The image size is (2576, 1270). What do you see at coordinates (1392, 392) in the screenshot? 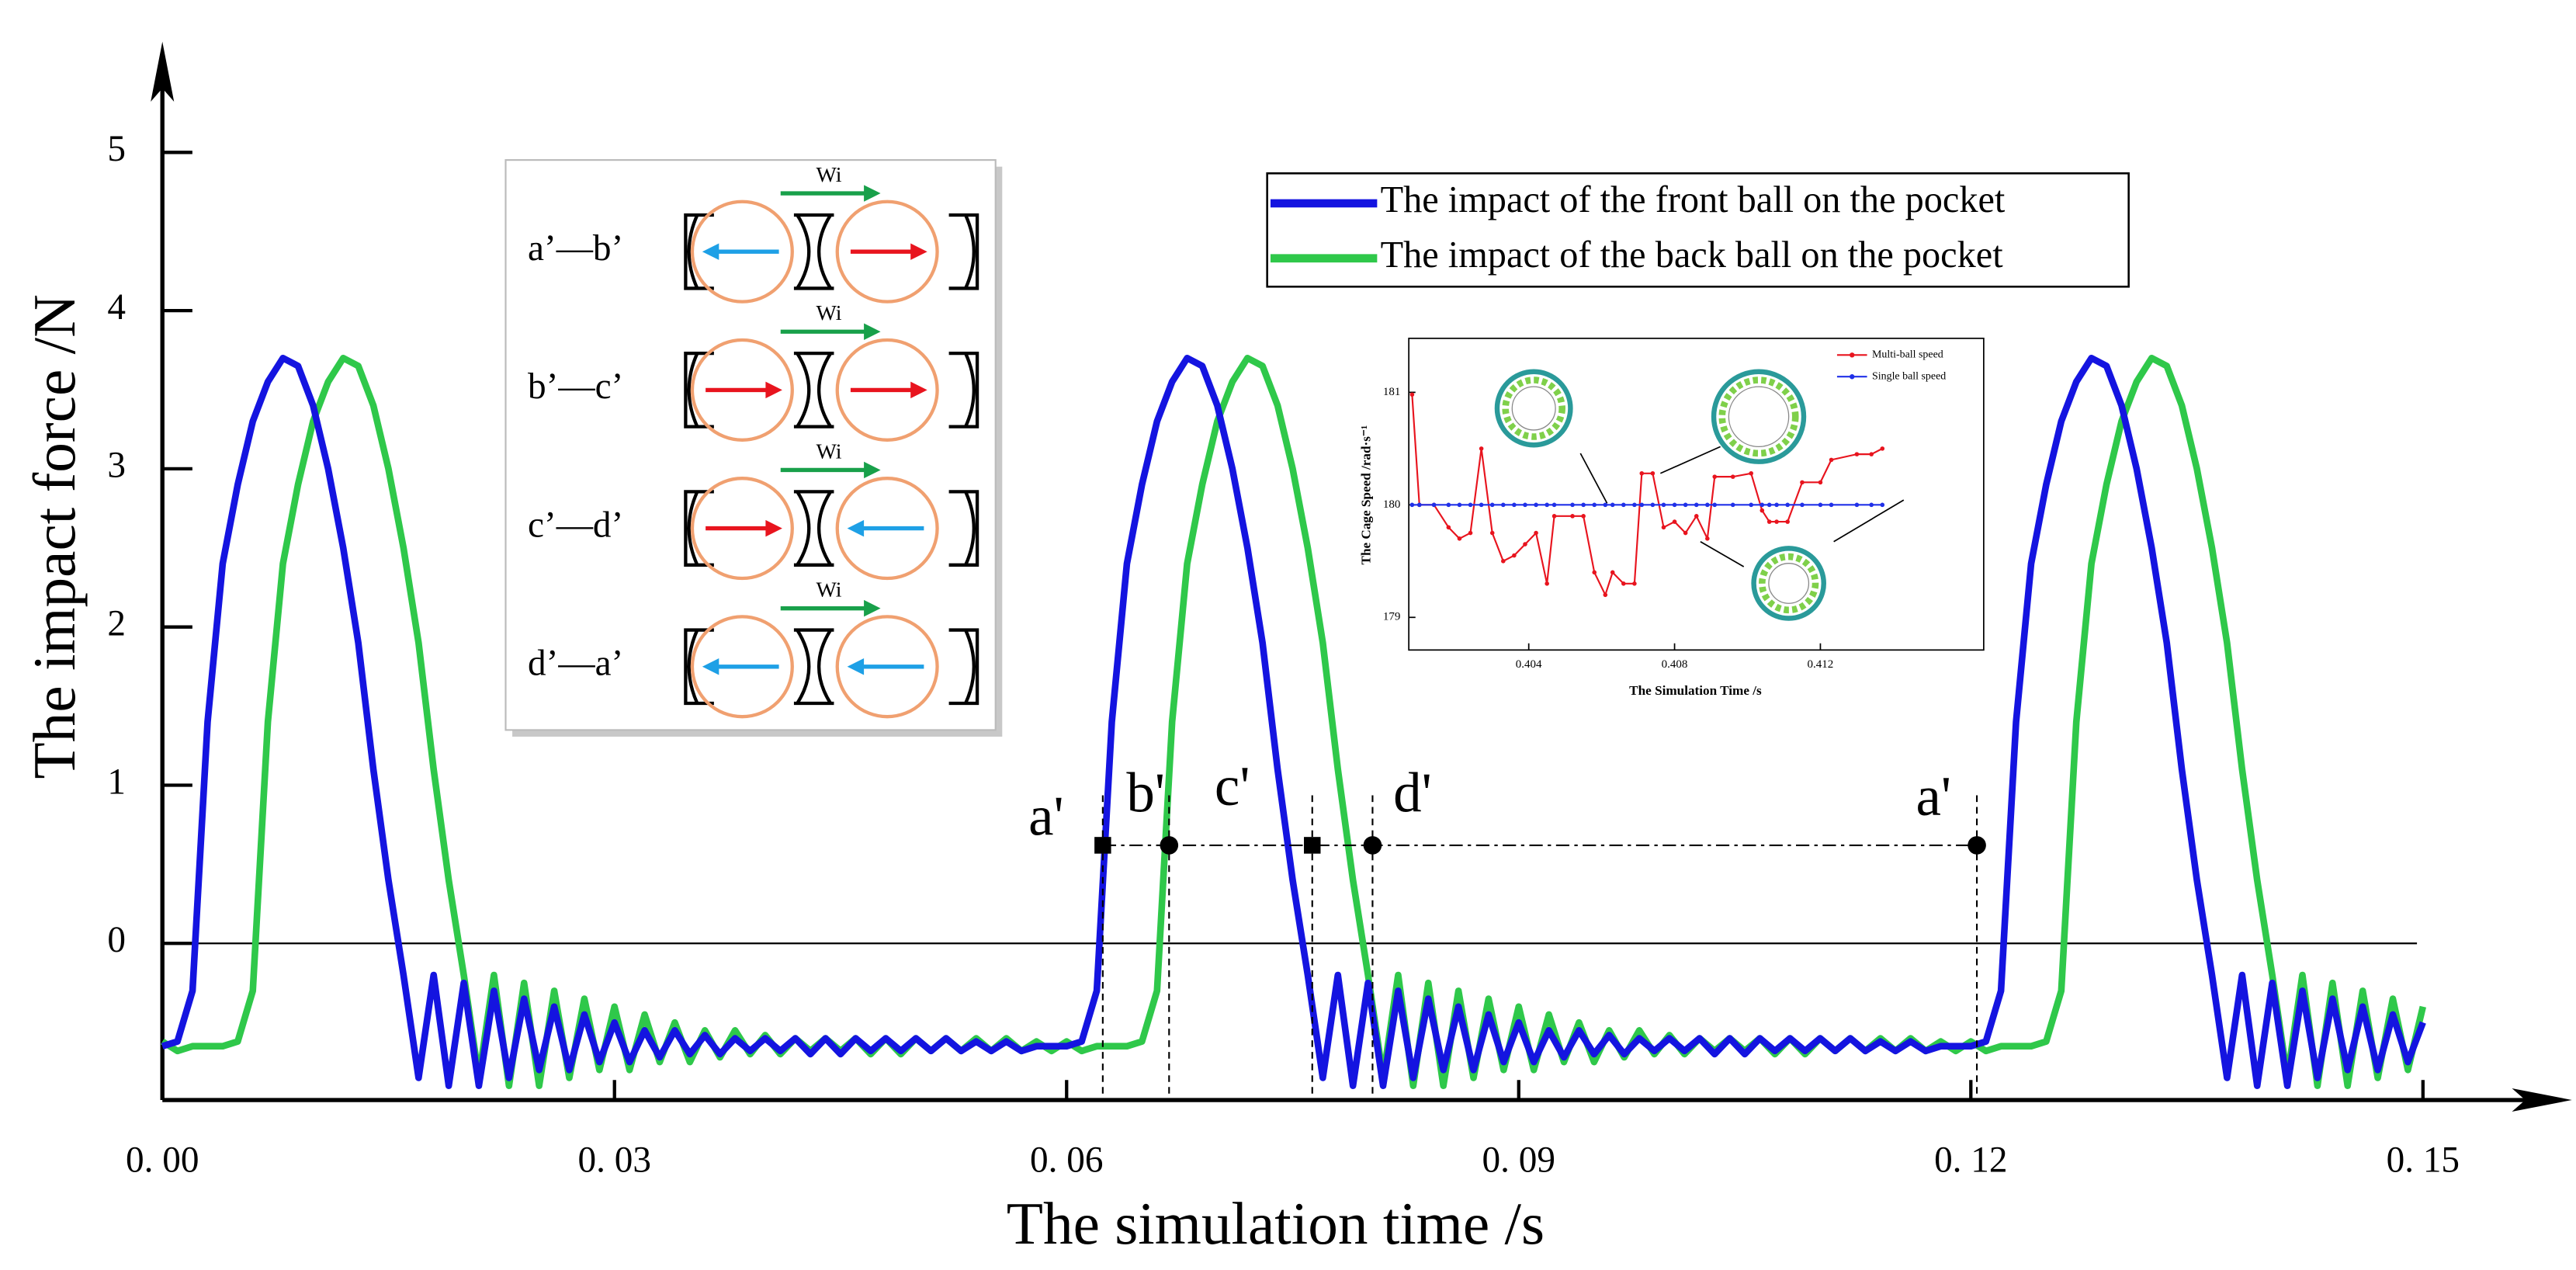
I see `y-tick-label: 181` at bounding box center [1392, 392].